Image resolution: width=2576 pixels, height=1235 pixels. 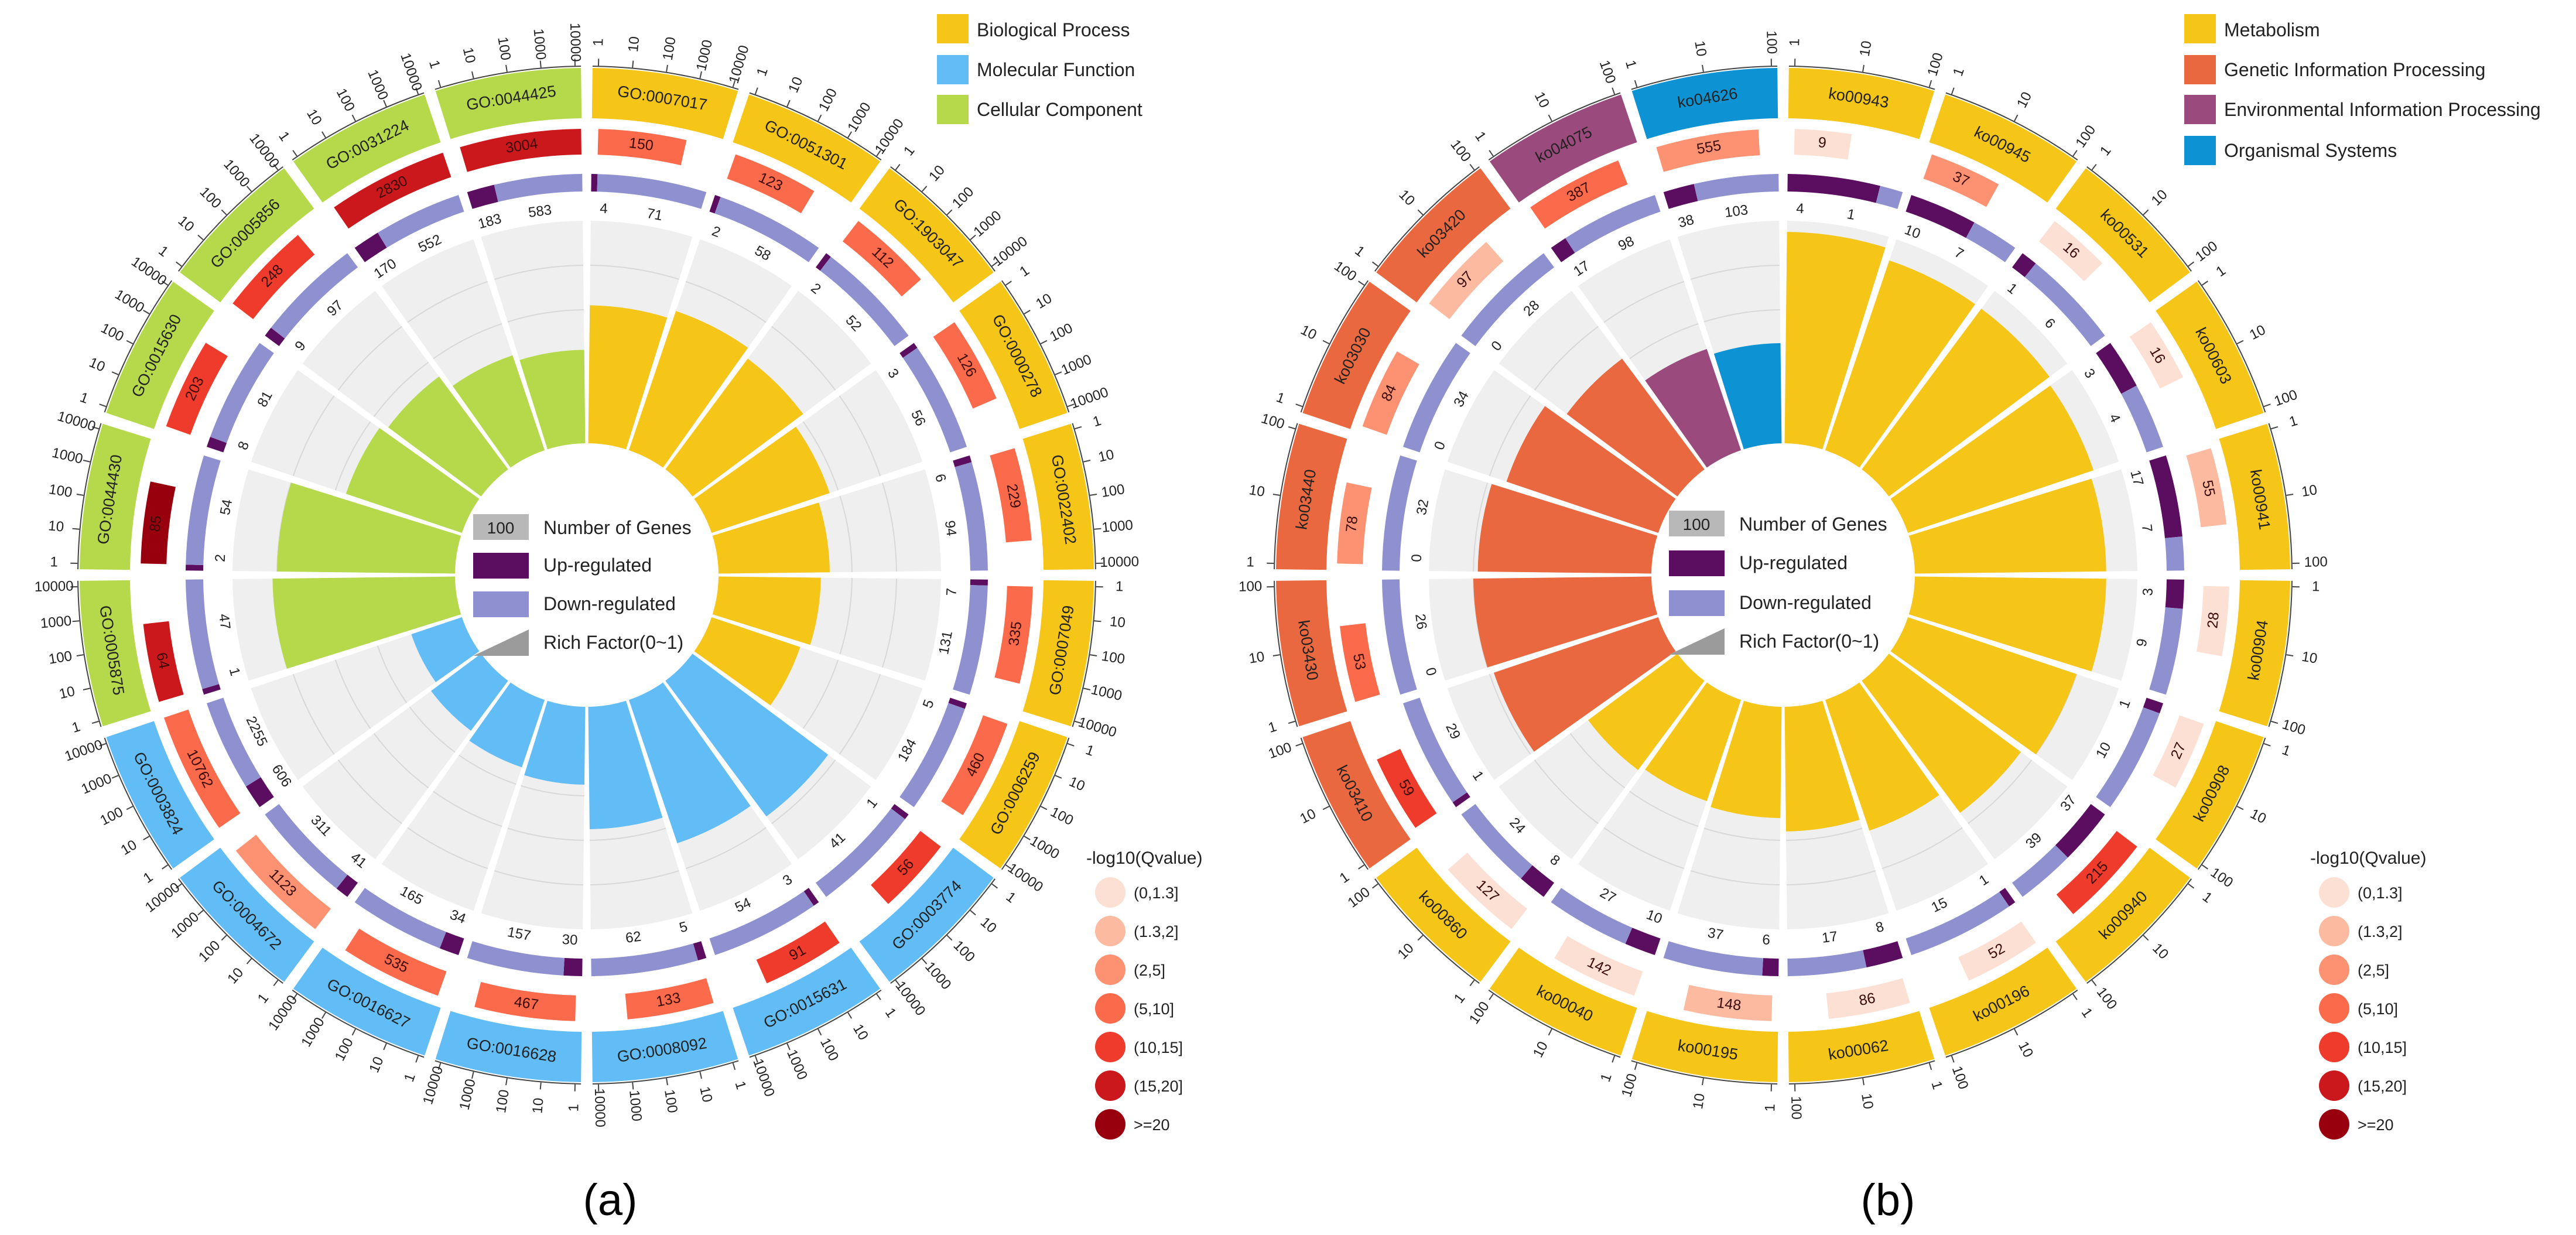 I want to click on legend-swatch-environmental, so click(x=2200, y=109).